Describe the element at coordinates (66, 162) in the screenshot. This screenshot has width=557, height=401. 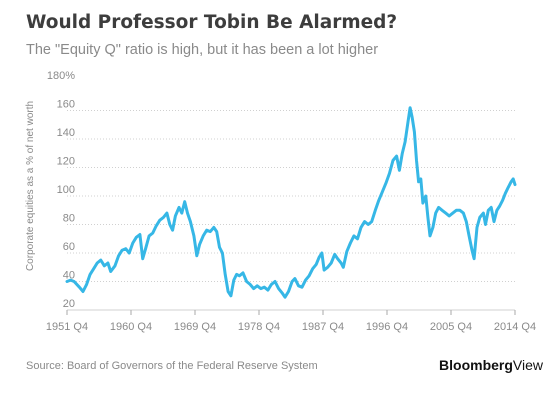
I see `y-tick-label: 120` at that location.